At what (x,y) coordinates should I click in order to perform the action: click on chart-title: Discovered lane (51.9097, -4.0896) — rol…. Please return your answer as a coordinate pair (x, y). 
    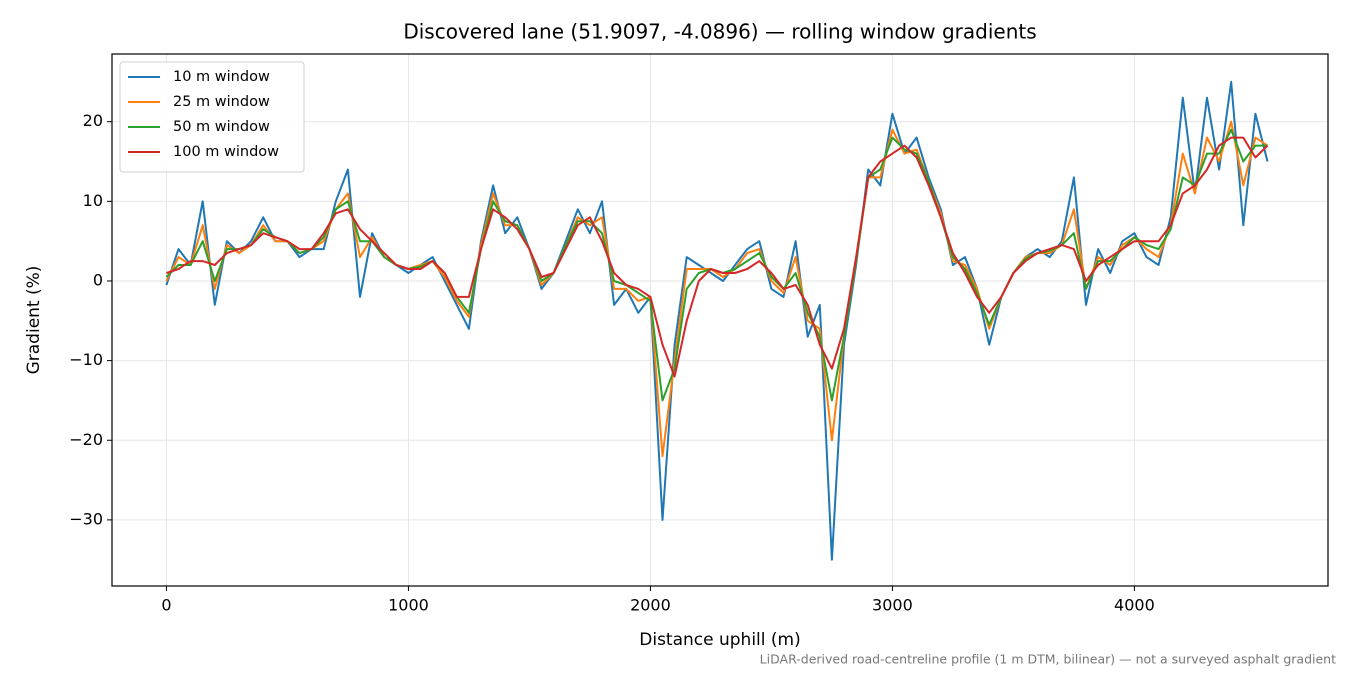
    Looking at the image, I should click on (719, 32).